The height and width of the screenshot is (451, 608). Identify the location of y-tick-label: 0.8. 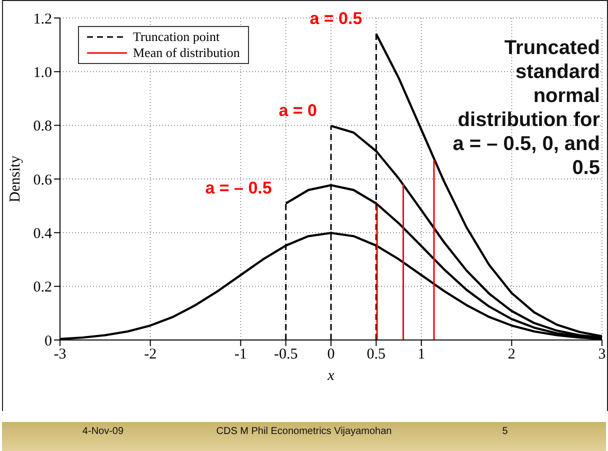
(42, 126).